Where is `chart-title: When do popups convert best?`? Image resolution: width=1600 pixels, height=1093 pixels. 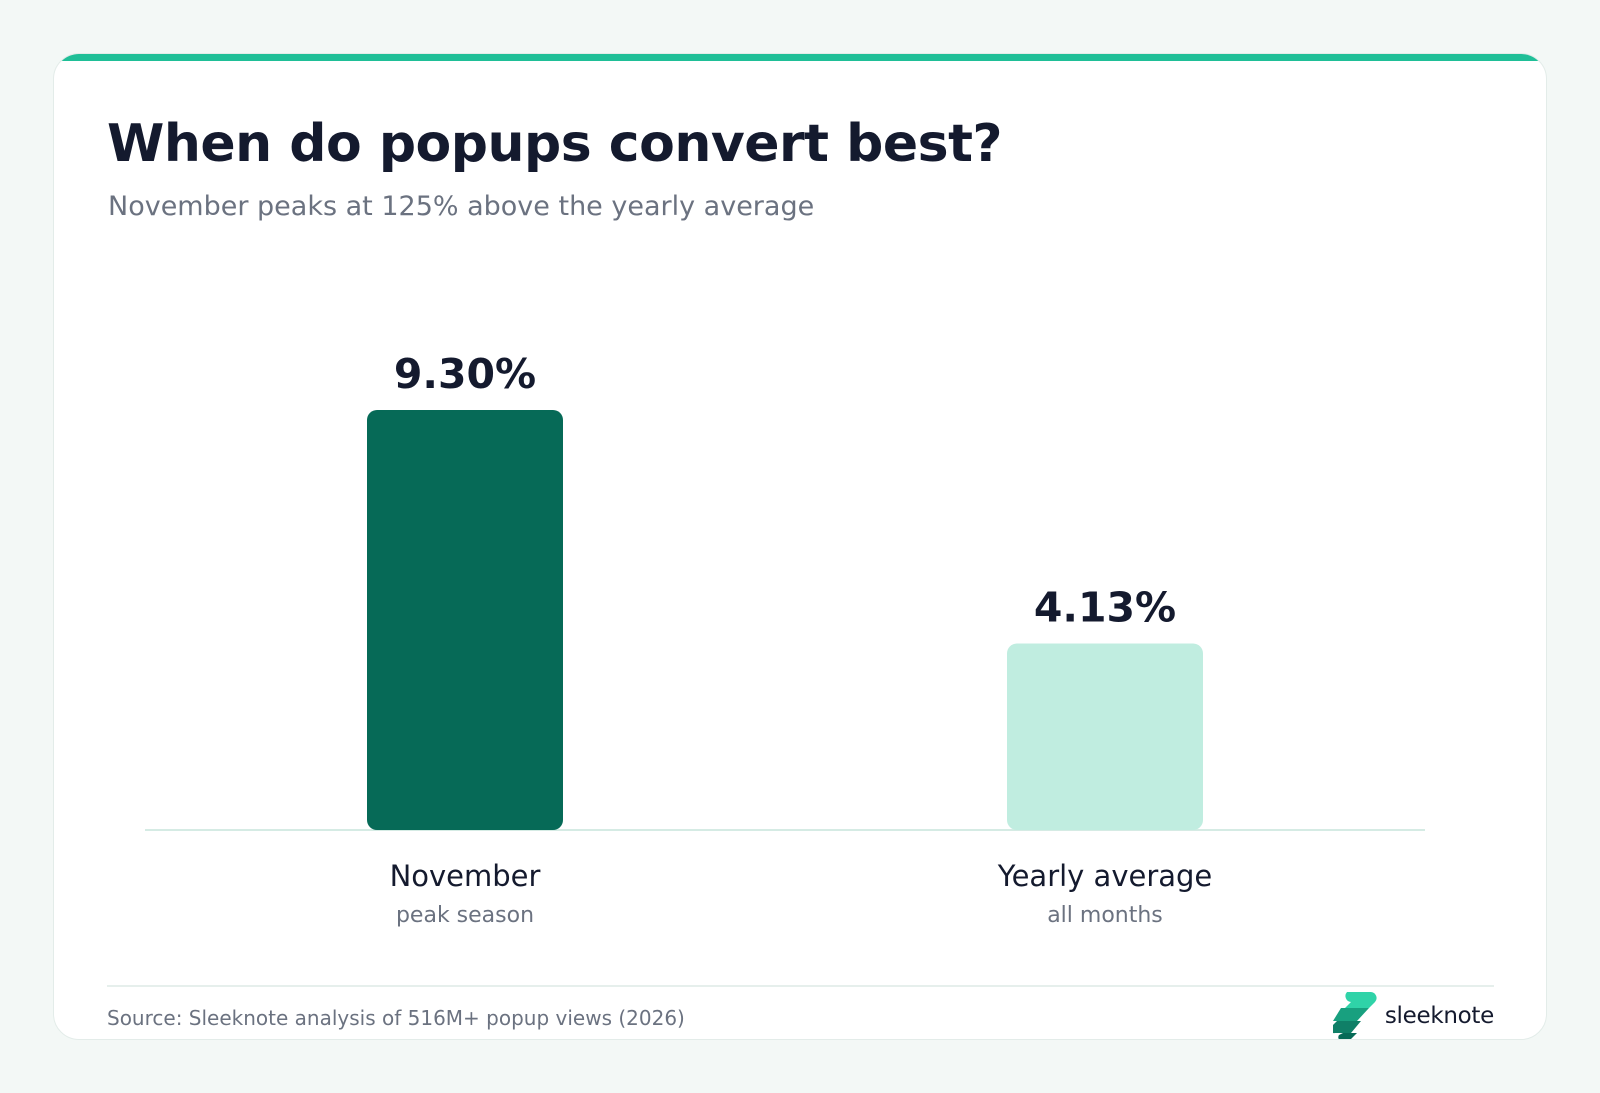
chart-title: When do popups convert best? is located at coordinates (555, 144).